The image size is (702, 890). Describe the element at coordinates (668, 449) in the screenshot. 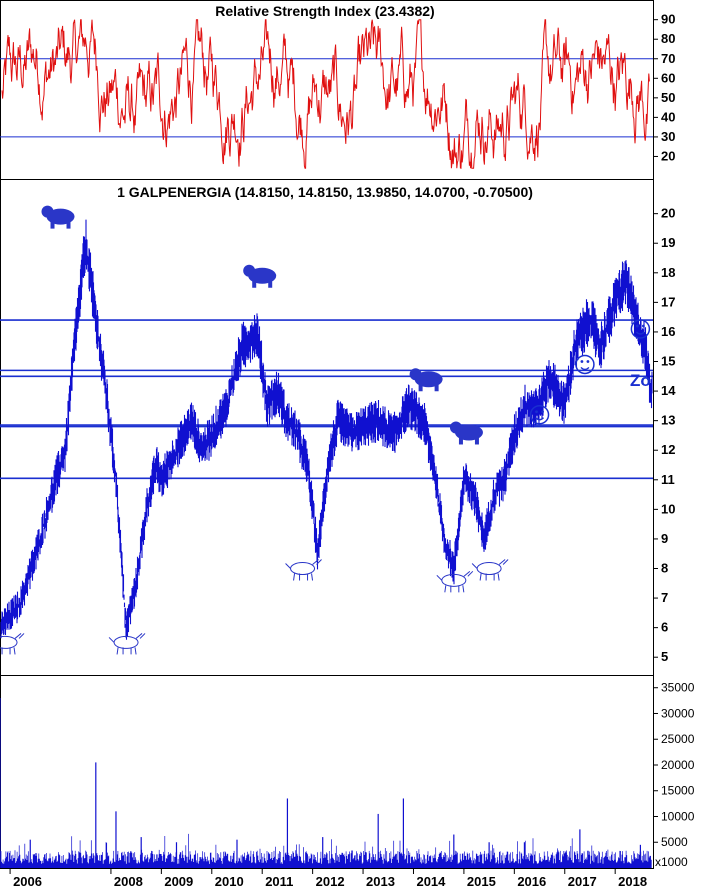

I see `price-tick-label: 12` at that location.